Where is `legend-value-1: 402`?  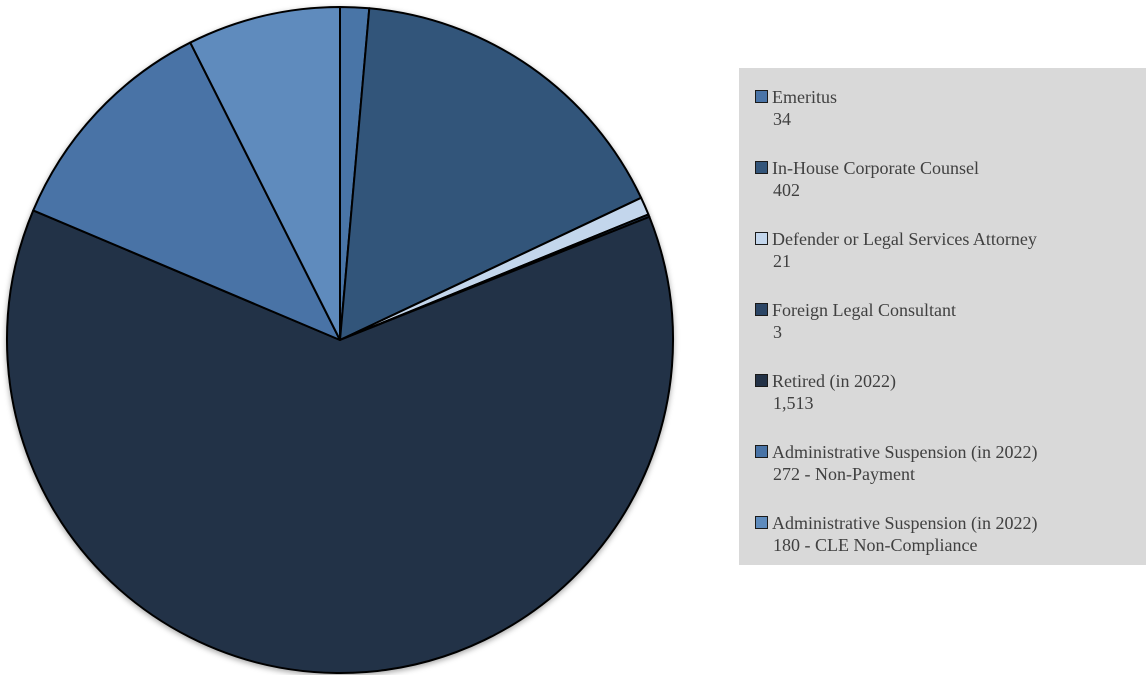
legend-value-1: 402 is located at coordinates (786, 190).